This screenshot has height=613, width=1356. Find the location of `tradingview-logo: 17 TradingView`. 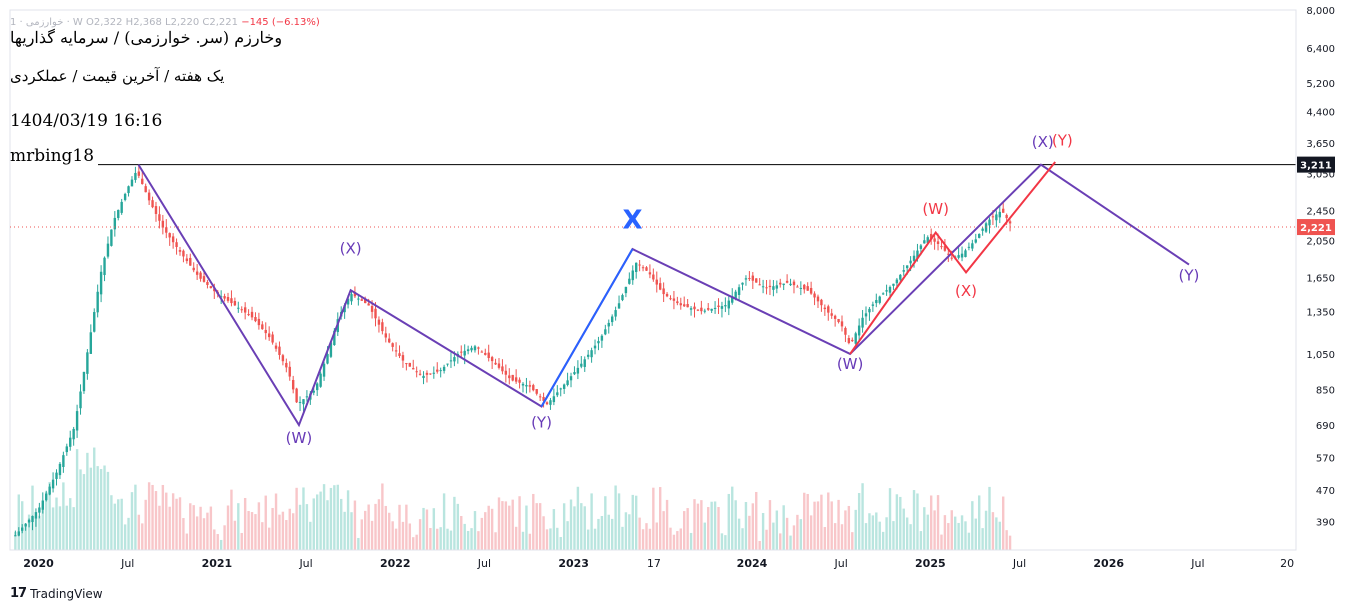

tradingview-logo: 17 TradingView is located at coordinates (56, 593).